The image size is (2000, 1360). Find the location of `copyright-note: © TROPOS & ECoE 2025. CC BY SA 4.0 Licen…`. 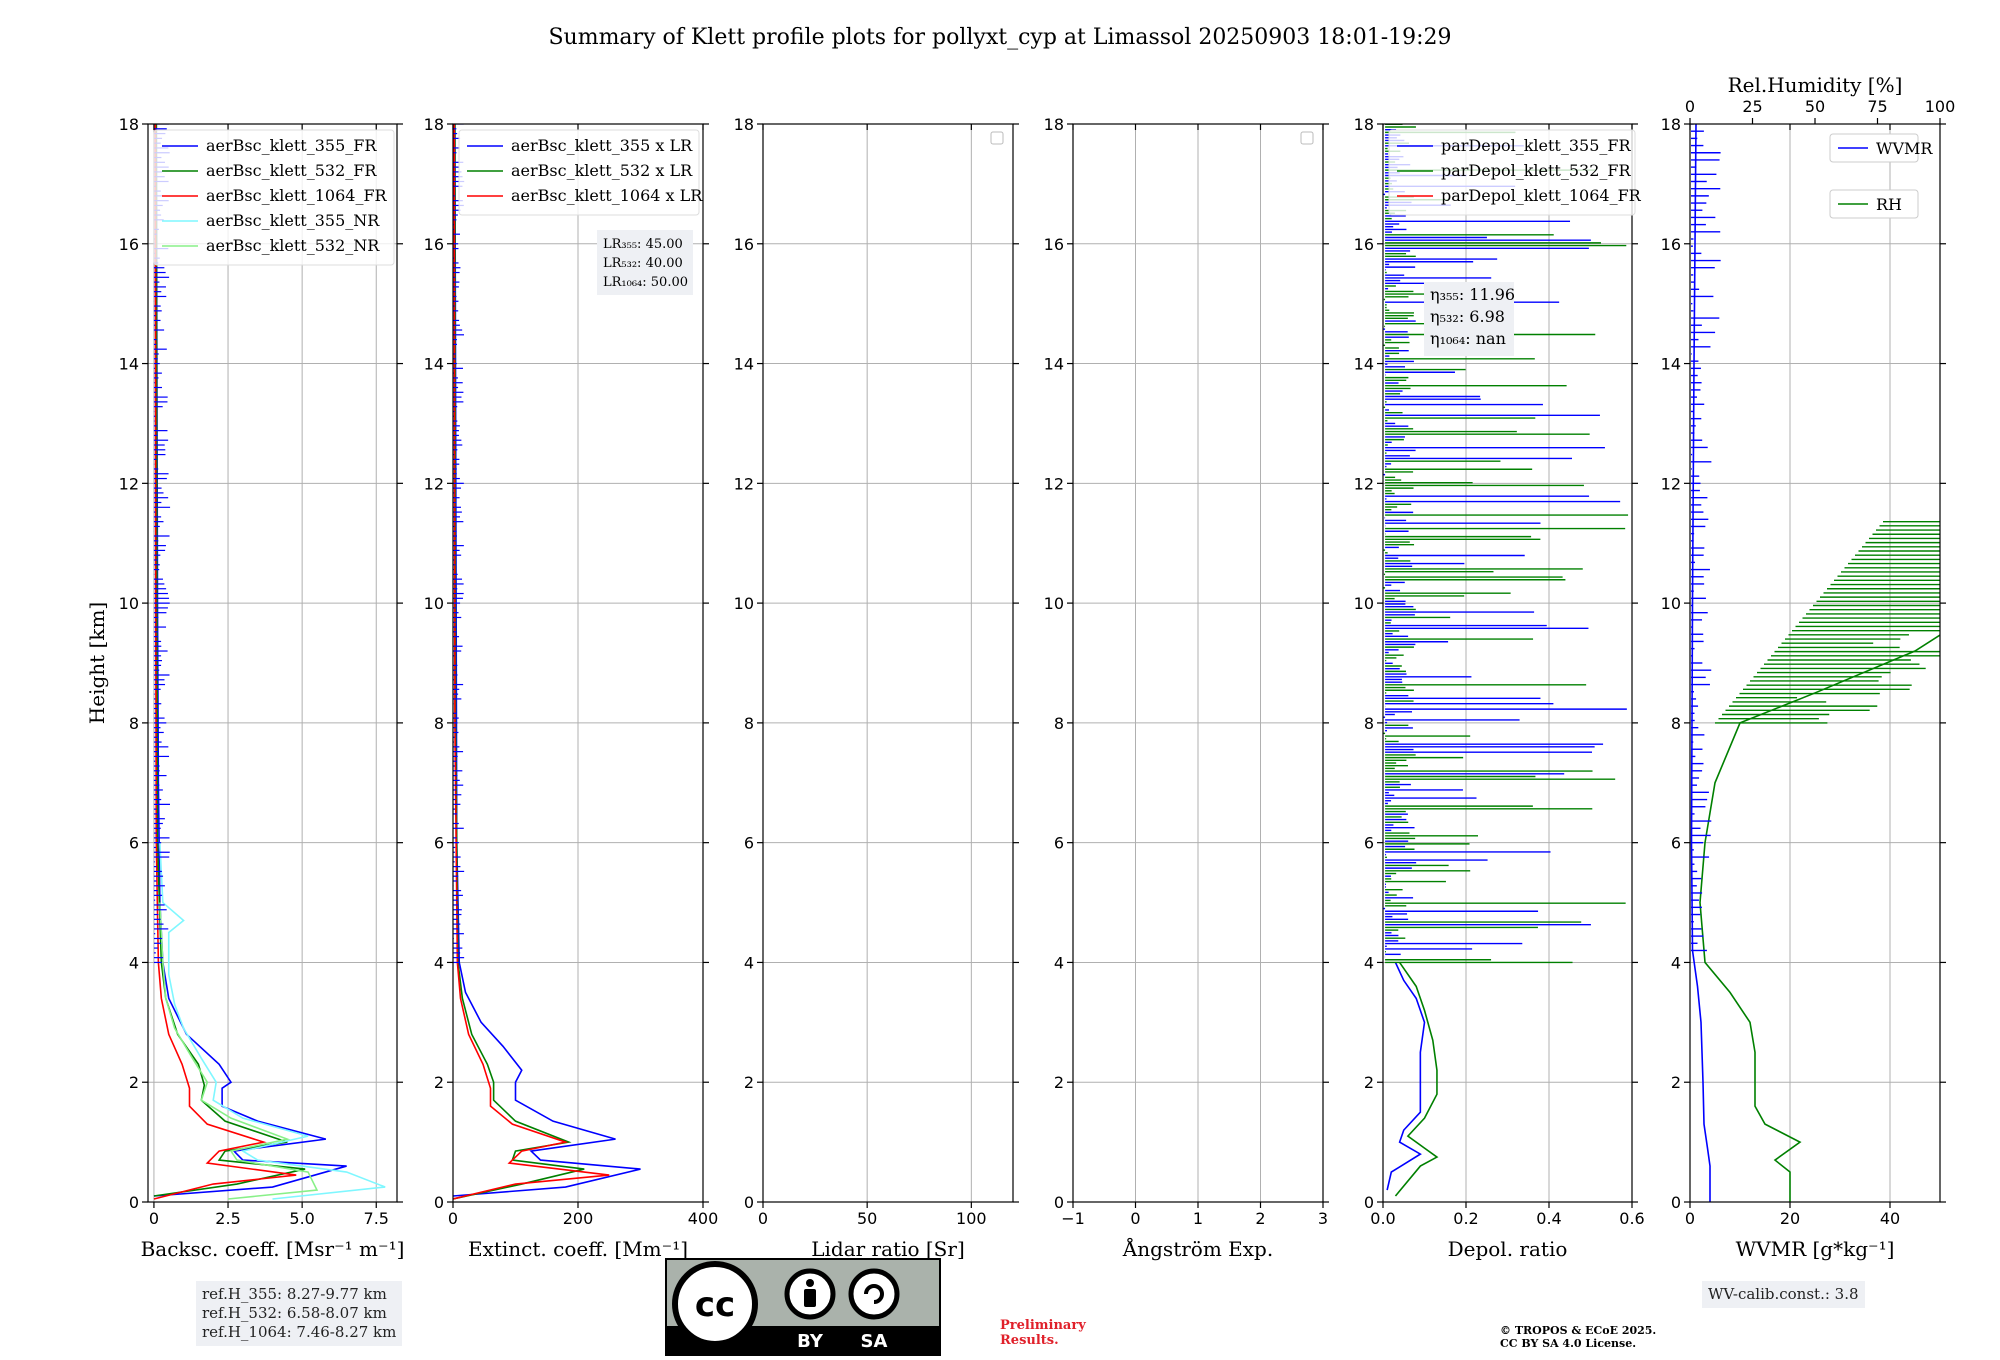

copyright-note: © TROPOS & ECoE 2025. CC BY SA 4.0 Licen… is located at coordinates (1578, 1337).